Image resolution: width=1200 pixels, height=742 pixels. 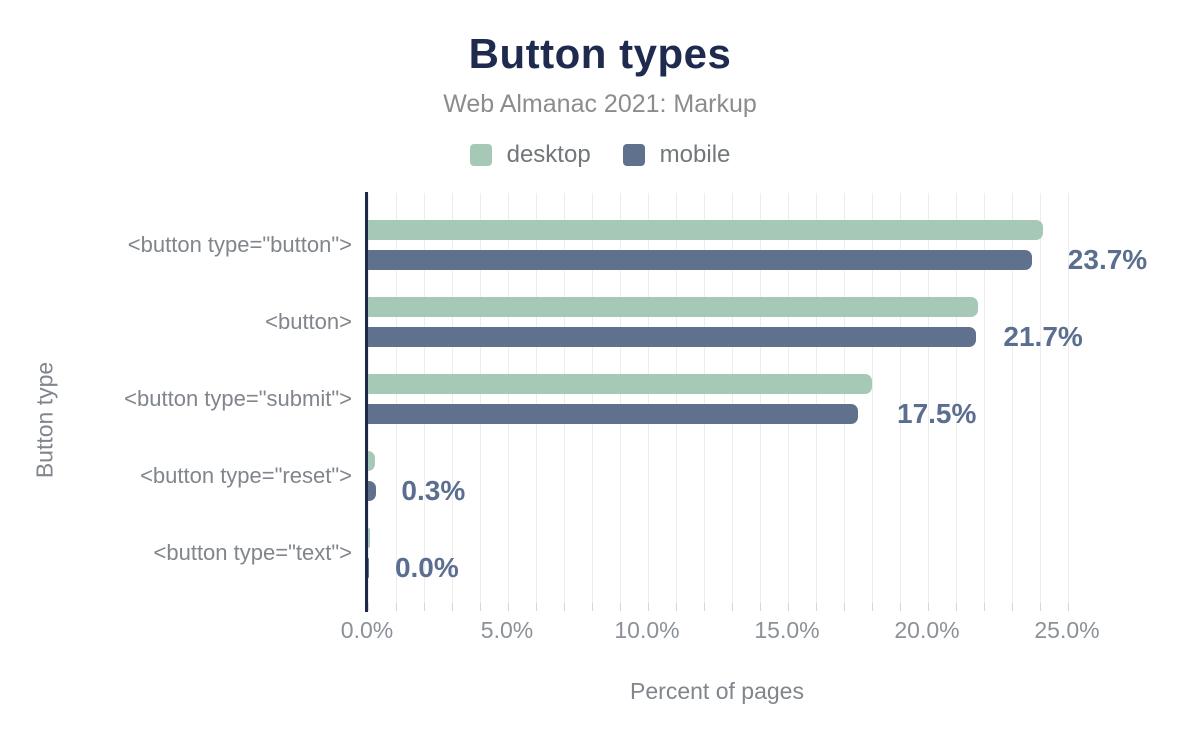 I want to click on value-label: 21.7%, so click(x=1043, y=336).